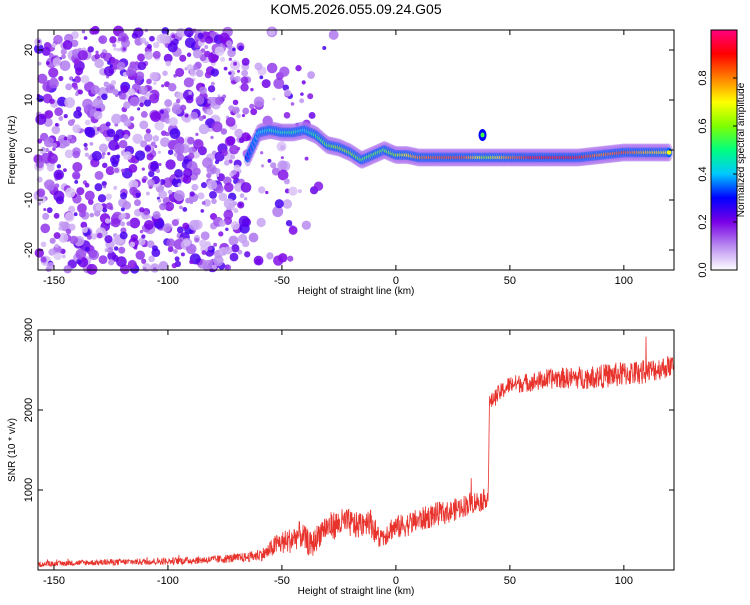 Image resolution: width=750 pixels, height=605 pixels. What do you see at coordinates (396, 581) in the screenshot?
I see `x-tick-label: 0` at bounding box center [396, 581].